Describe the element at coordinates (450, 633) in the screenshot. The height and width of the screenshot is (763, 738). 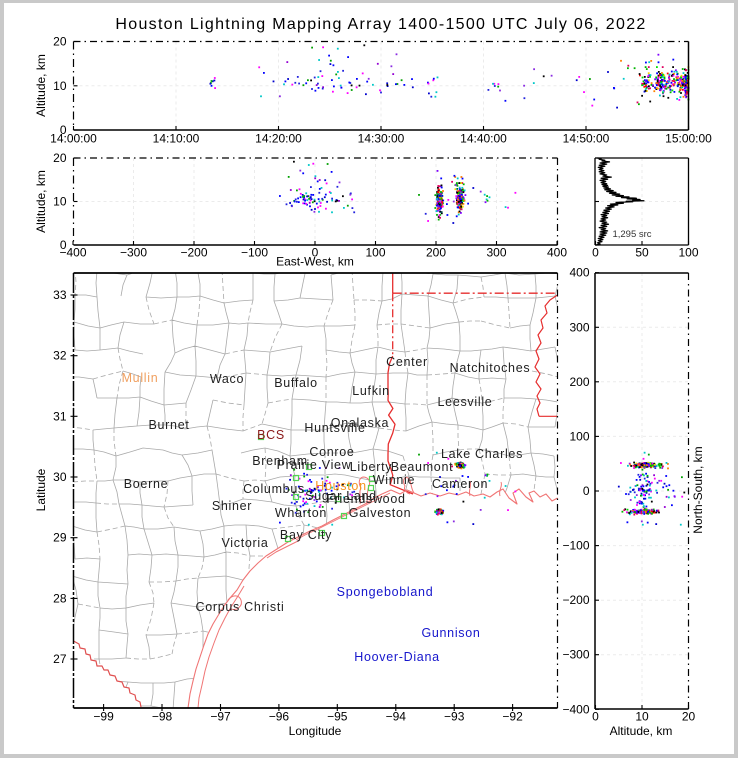
I see `svg-text: Gunnison` at that location.